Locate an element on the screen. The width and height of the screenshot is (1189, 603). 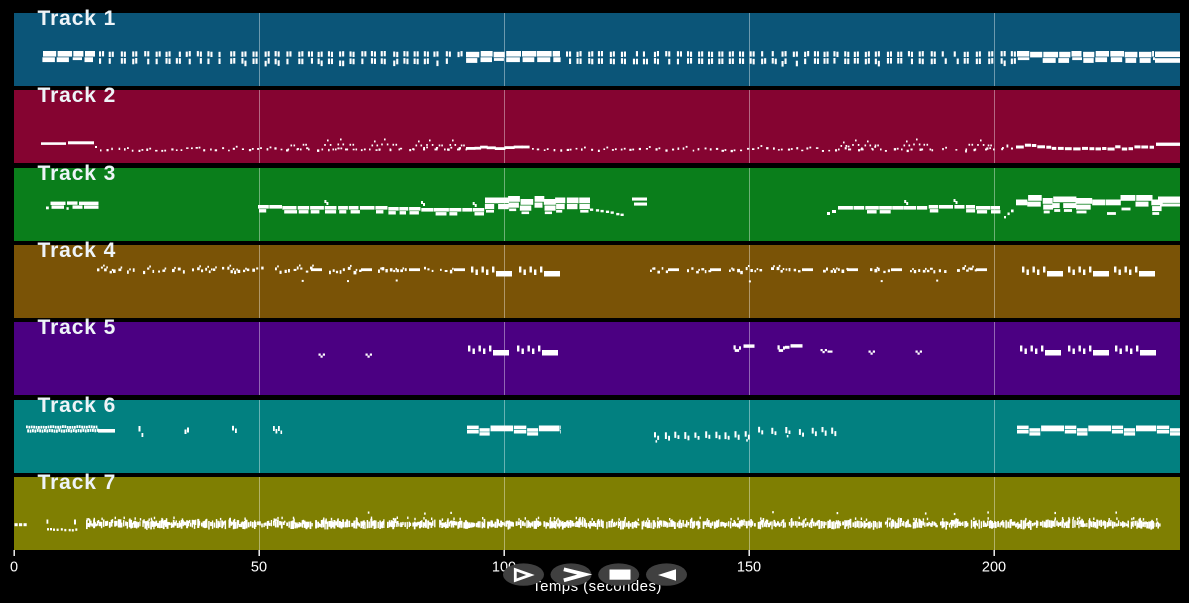
svg-text: Track 1 is located at coordinates (77, 18).